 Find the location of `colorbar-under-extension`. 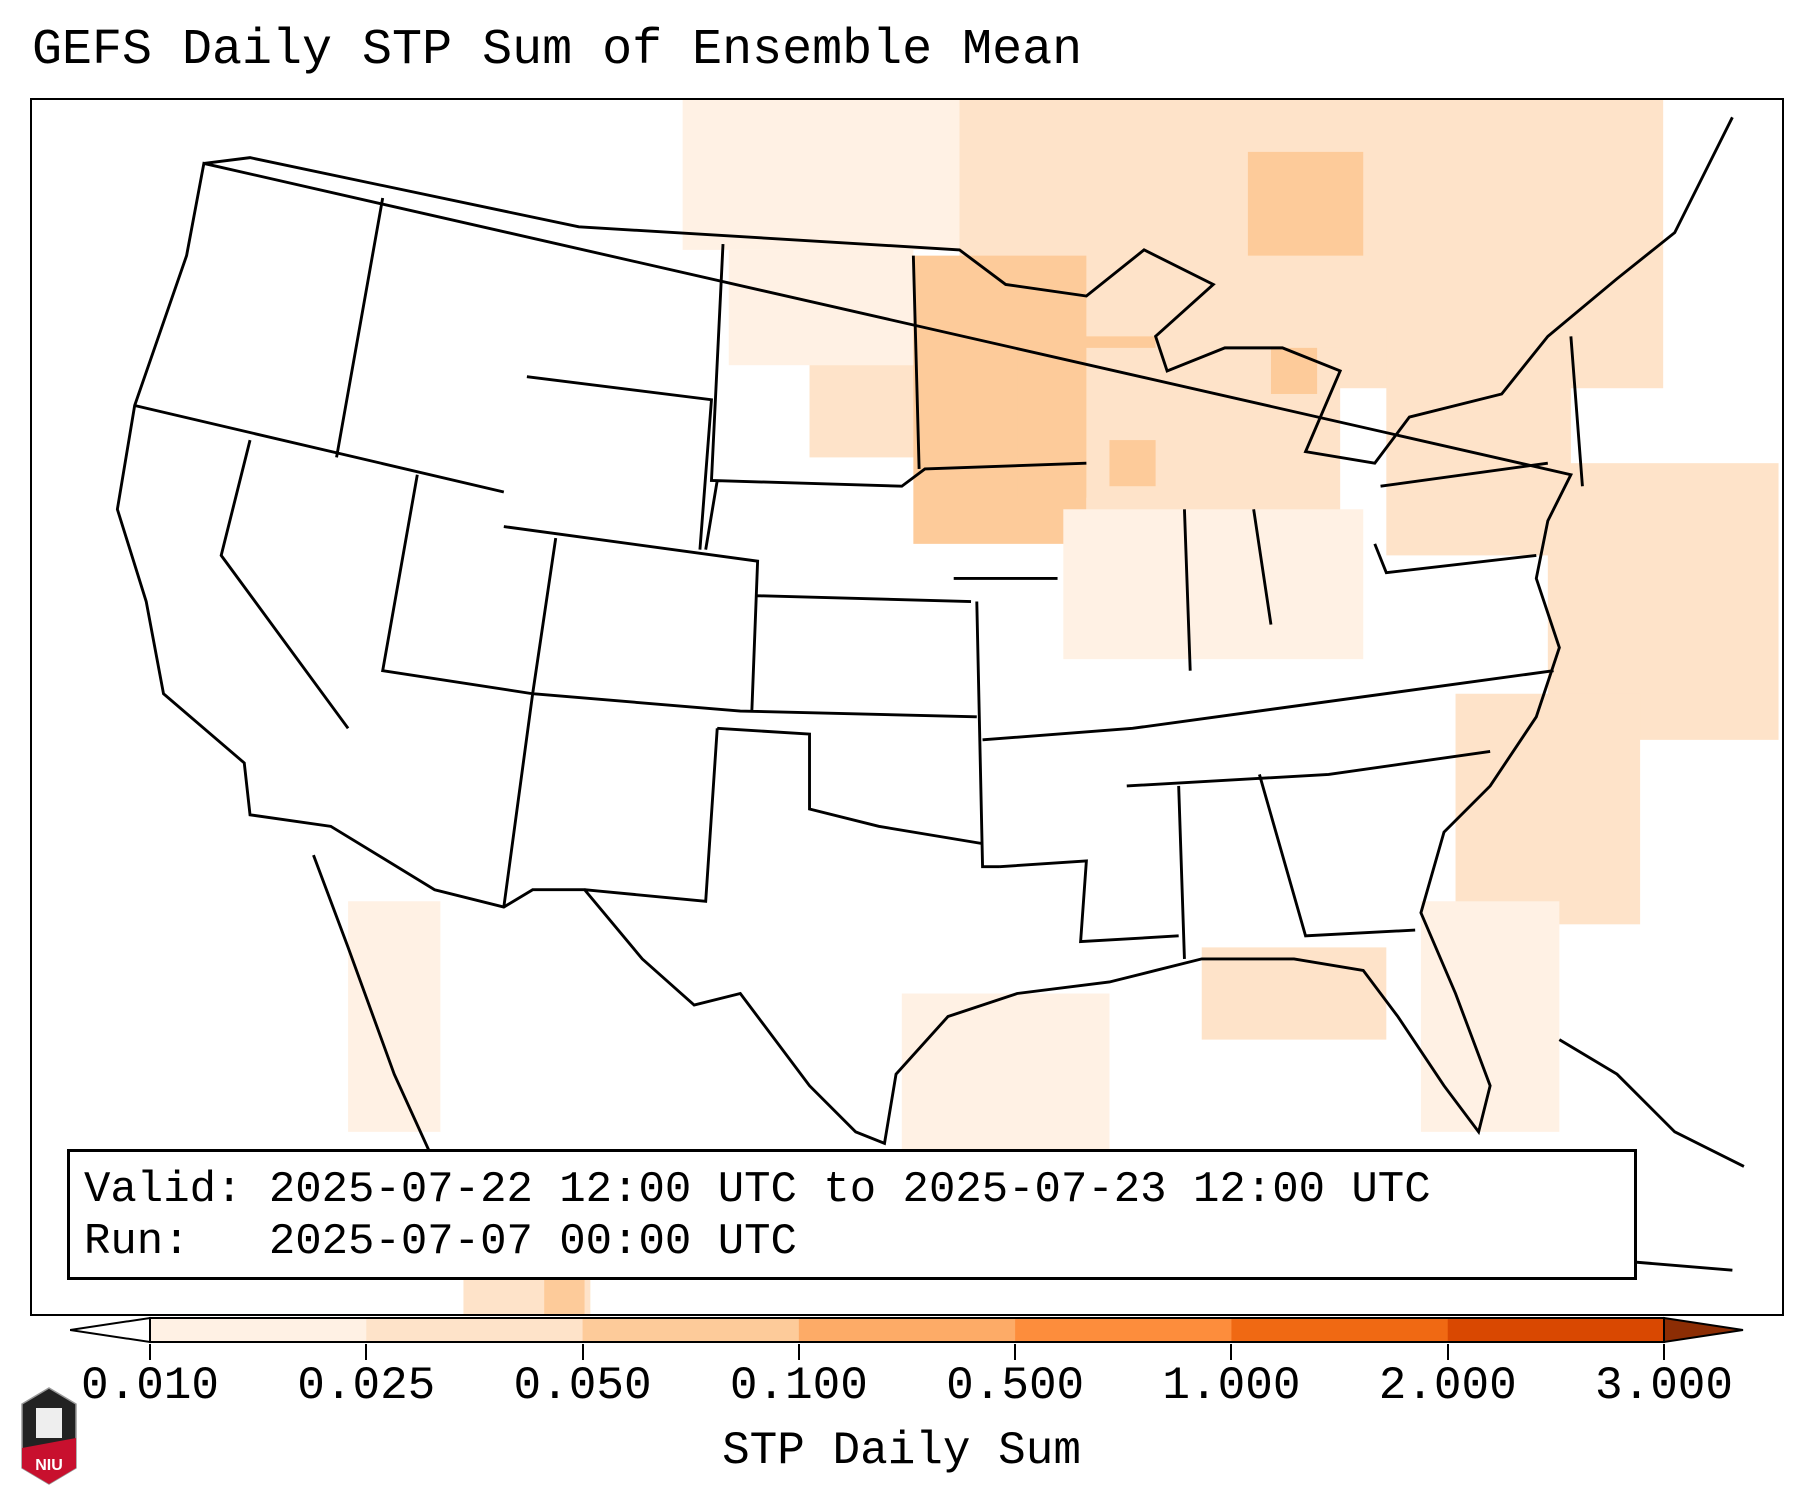

colorbar-under-extension is located at coordinates (110, 1330).